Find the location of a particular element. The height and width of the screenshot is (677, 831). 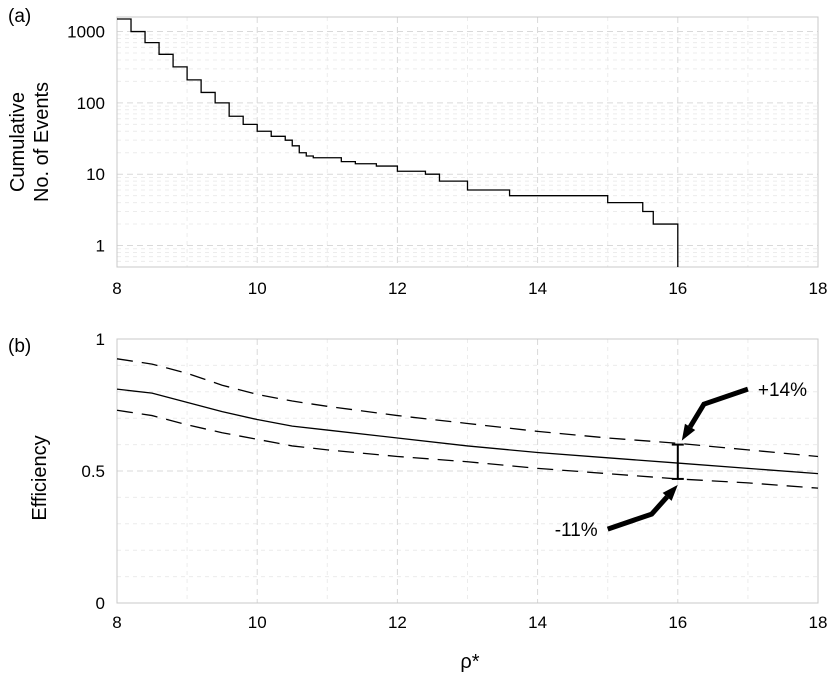

panel-b-y-tick-label: 0 is located at coordinates (100, 603).